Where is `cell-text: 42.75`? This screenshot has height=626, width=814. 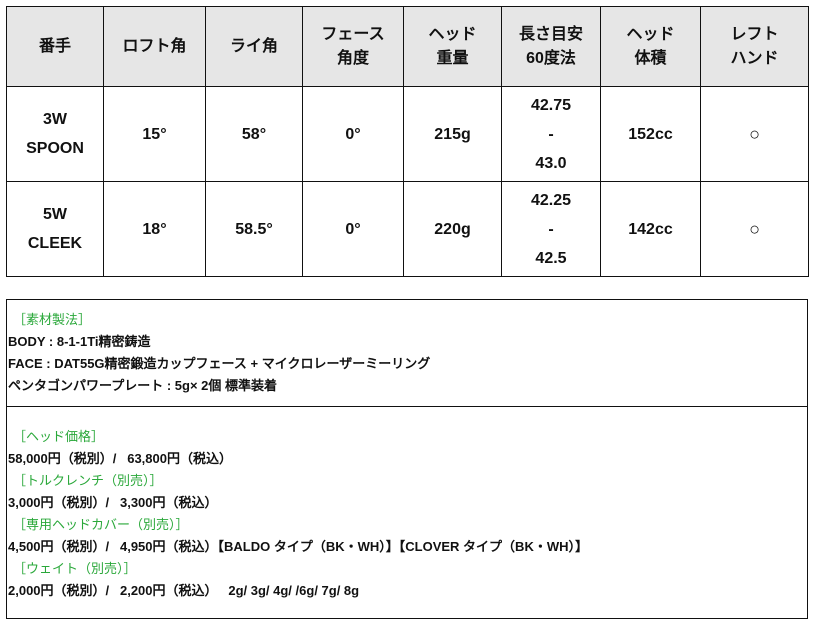 cell-text: 42.75 is located at coordinates (551, 105).